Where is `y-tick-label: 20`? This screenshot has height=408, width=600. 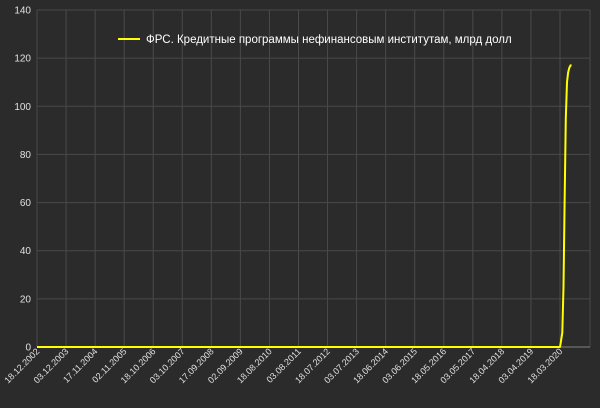 y-tick-label: 20 is located at coordinates (26, 299).